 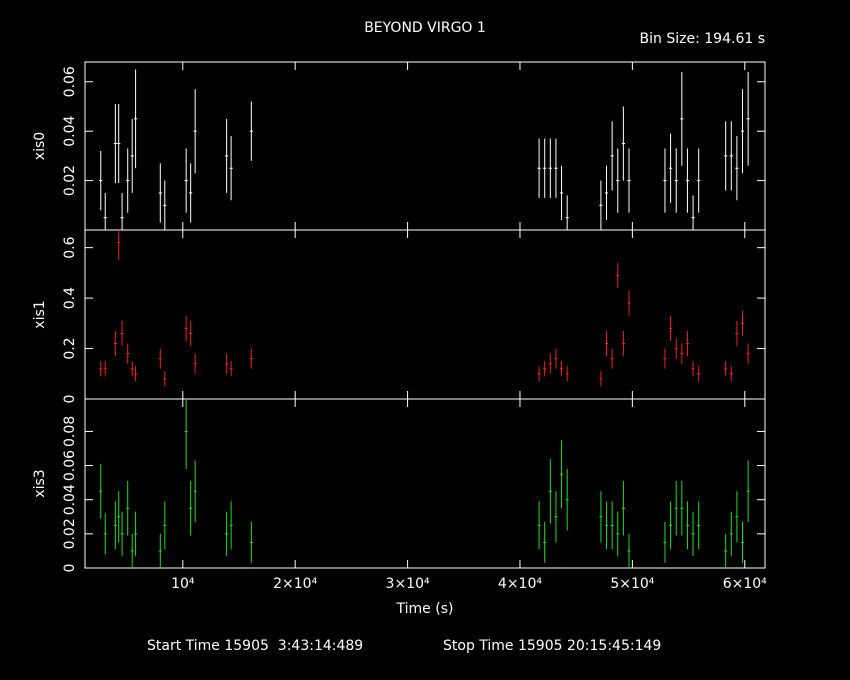 I want to click on y-axis-label: xis3, so click(x=40, y=483).